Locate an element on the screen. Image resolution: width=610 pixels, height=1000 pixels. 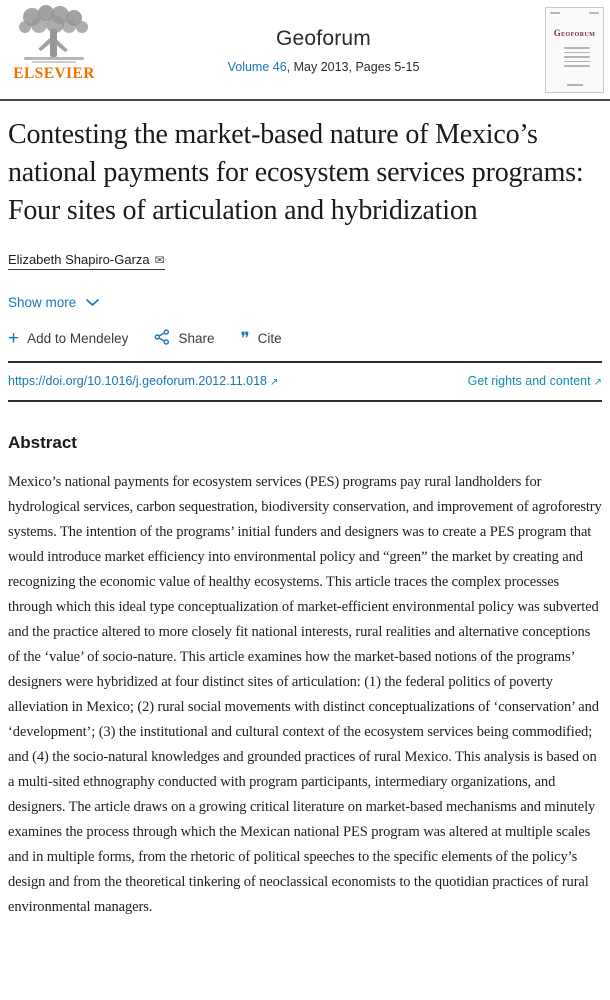
get-rights-label: Get rights and content is located at coordinates (529, 381).